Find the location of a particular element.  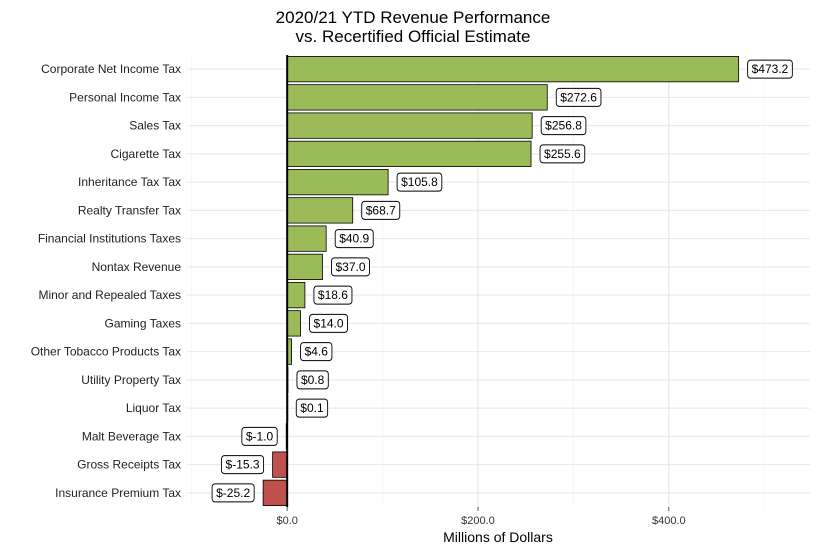

category-label: Personal Income Tax is located at coordinates (125, 97).